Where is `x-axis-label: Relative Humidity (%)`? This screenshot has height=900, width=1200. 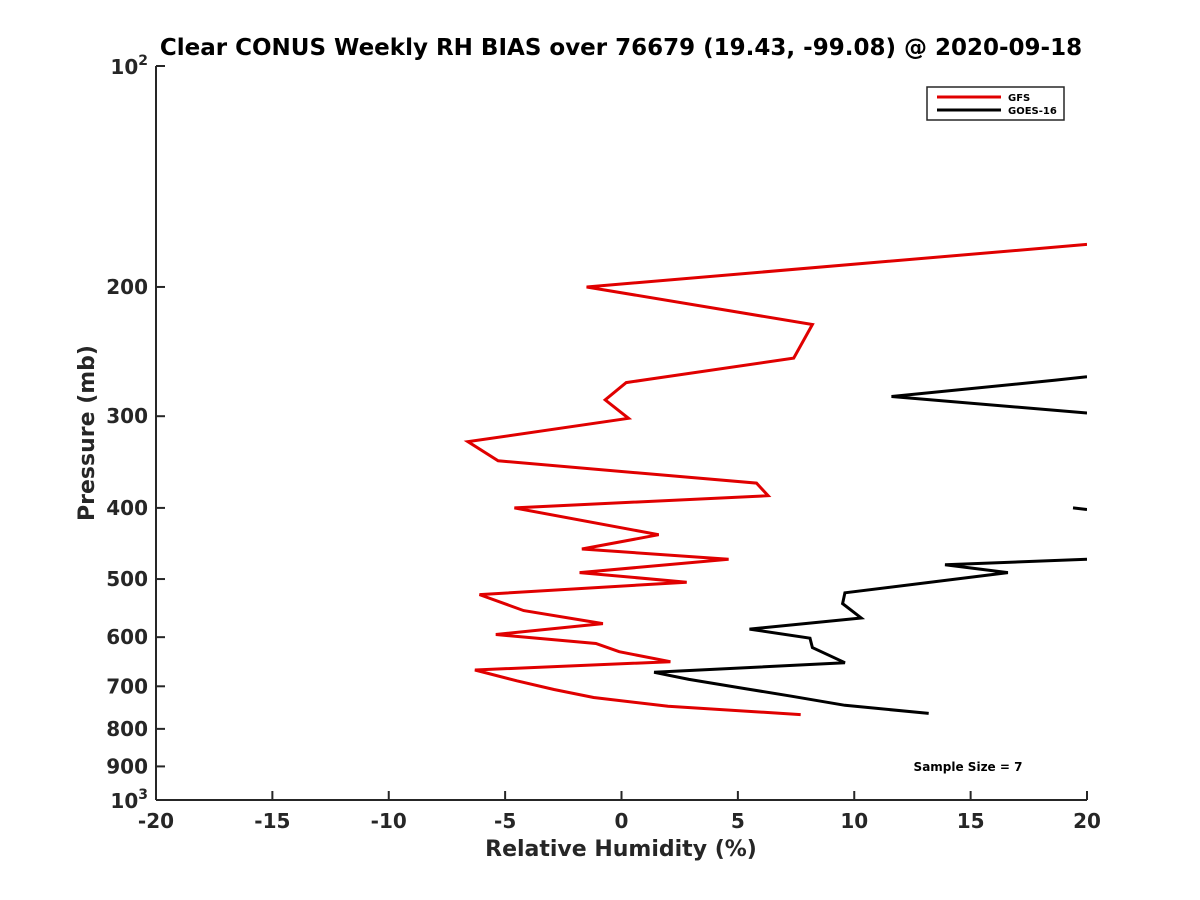
x-axis-label: Relative Humidity (%) is located at coordinates (621, 849).